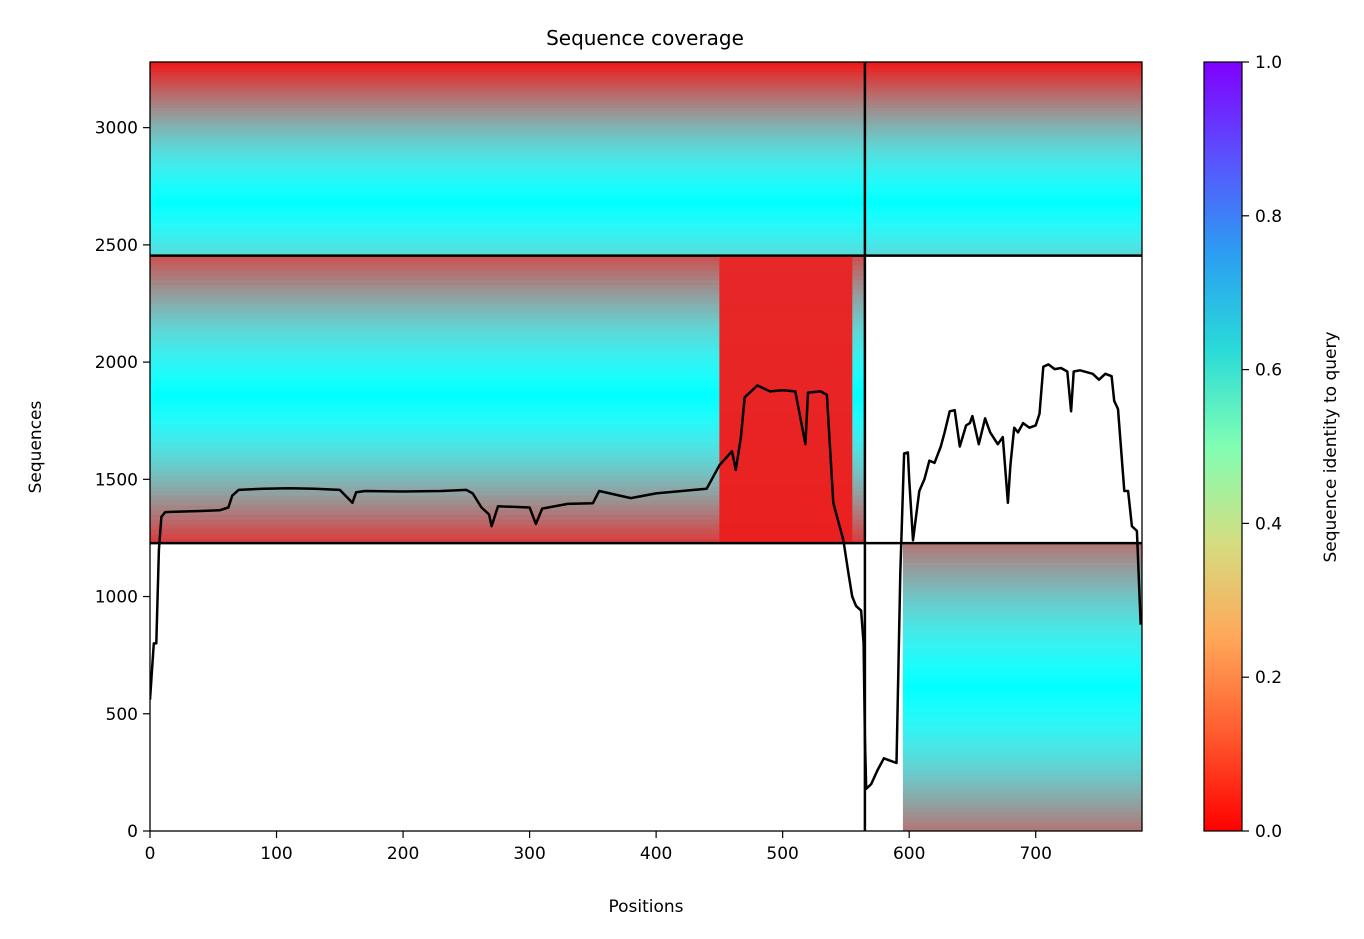 The height and width of the screenshot is (939, 1364). What do you see at coordinates (1268, 678) in the screenshot?
I see `colorbar-tick-label: 0.2` at bounding box center [1268, 678].